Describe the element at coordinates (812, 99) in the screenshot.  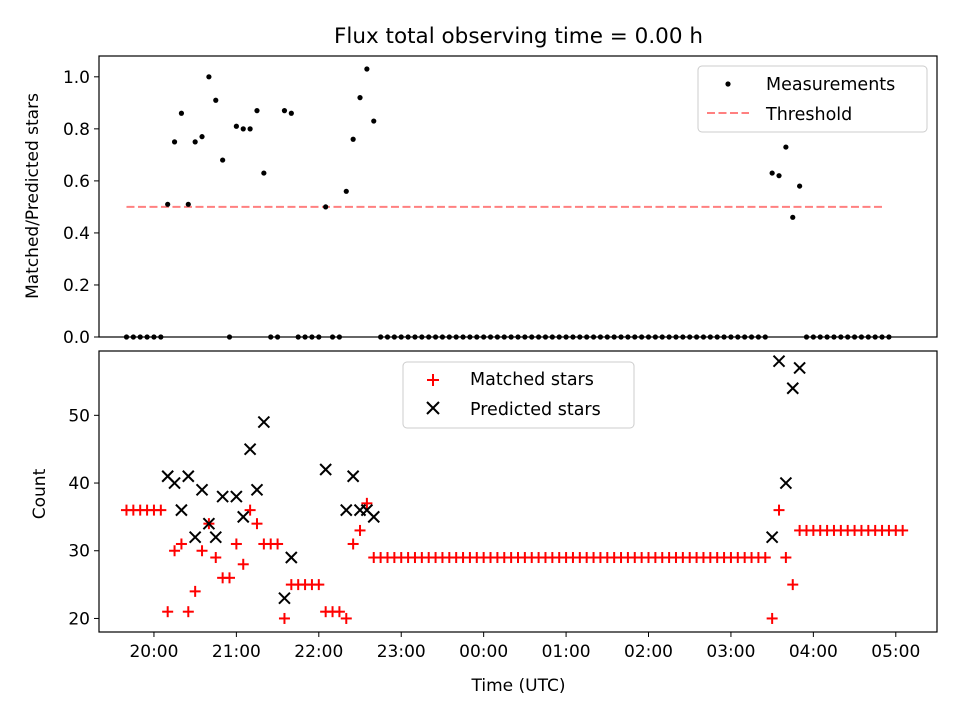
I see `top-legend-box` at that location.